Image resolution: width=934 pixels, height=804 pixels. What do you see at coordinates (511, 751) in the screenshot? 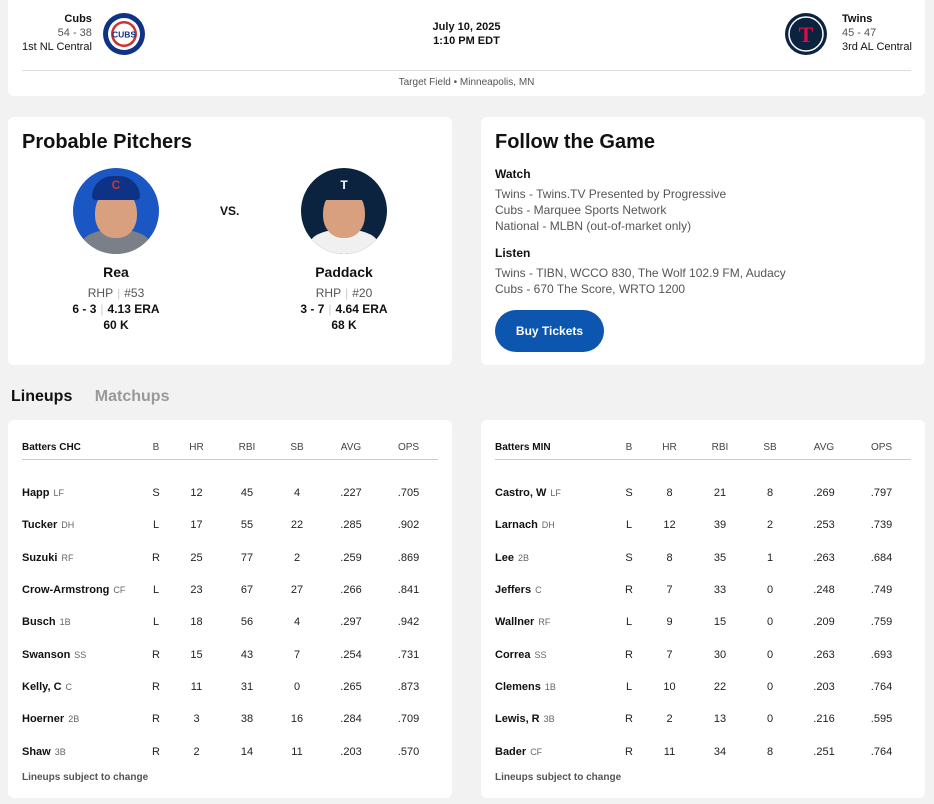
I see `player-name: Bader` at bounding box center [511, 751].